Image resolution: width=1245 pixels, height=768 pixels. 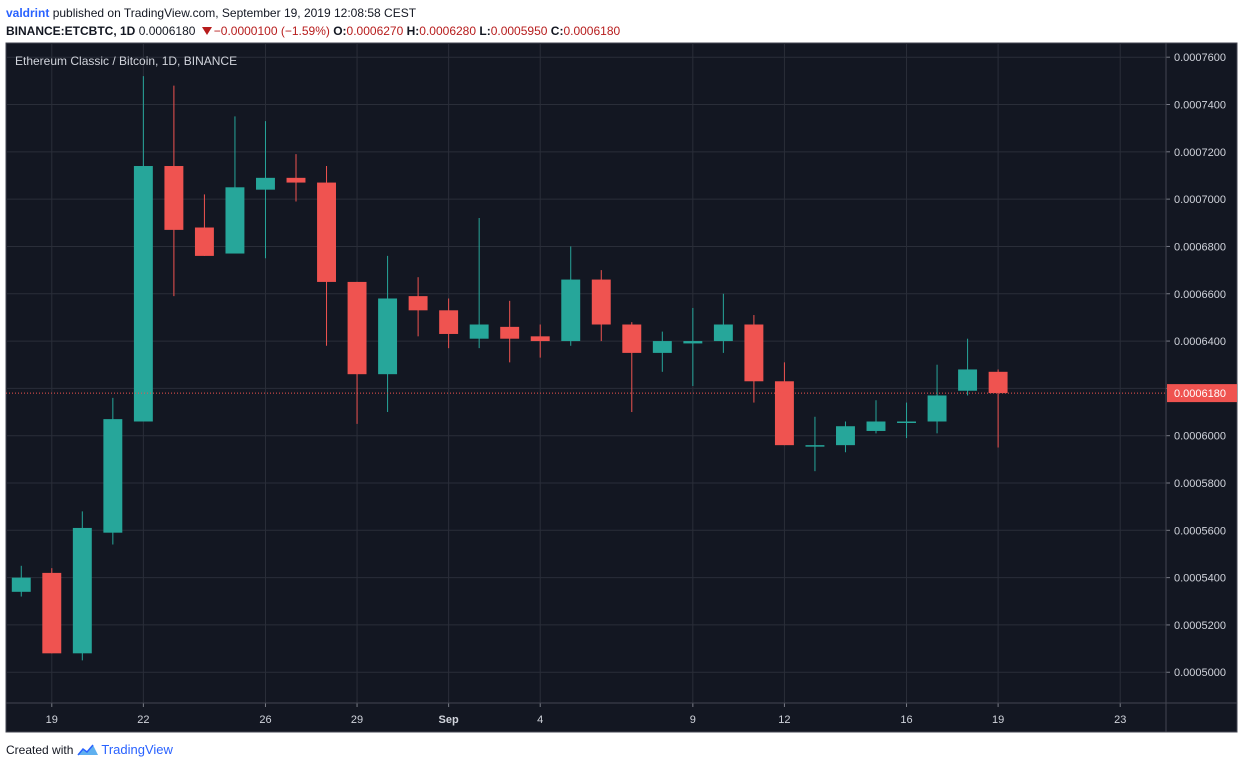 What do you see at coordinates (126, 61) in the screenshot?
I see `chart-title: Ethereum Classic / Bitcoin, 1D, BINANCE` at bounding box center [126, 61].